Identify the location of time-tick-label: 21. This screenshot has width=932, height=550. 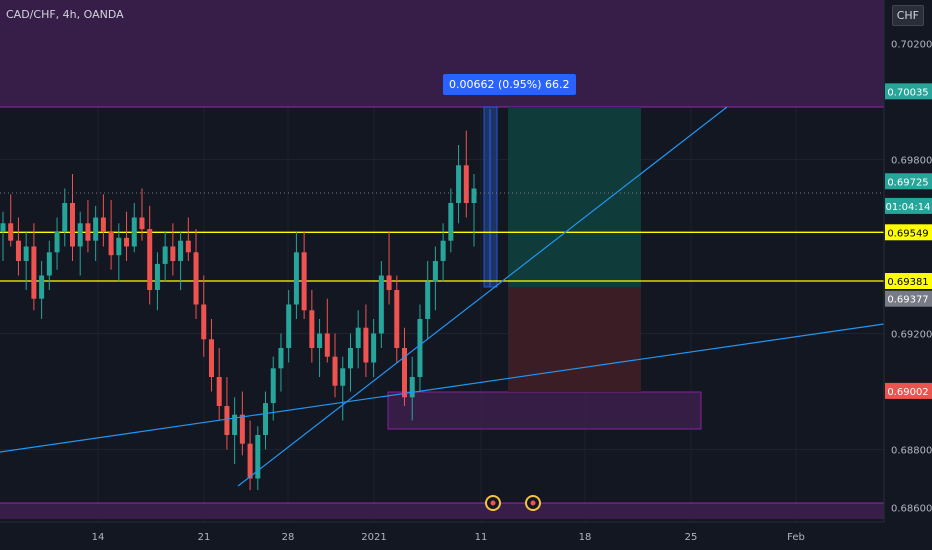
(204, 537).